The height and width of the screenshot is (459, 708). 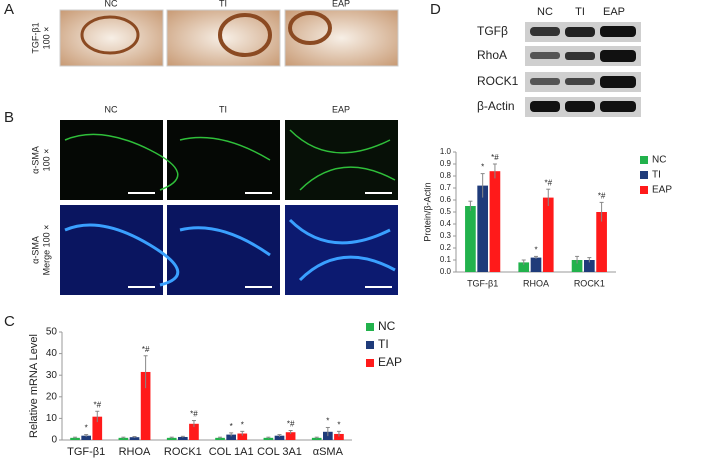 I want to click on histology-images, so click(x=229, y=38).